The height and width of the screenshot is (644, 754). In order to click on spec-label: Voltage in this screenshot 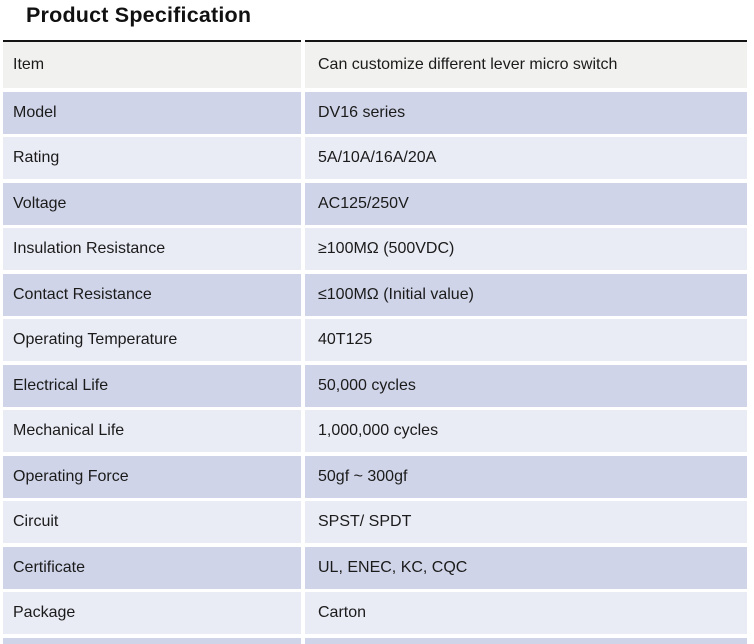, I will do `click(152, 203)`.